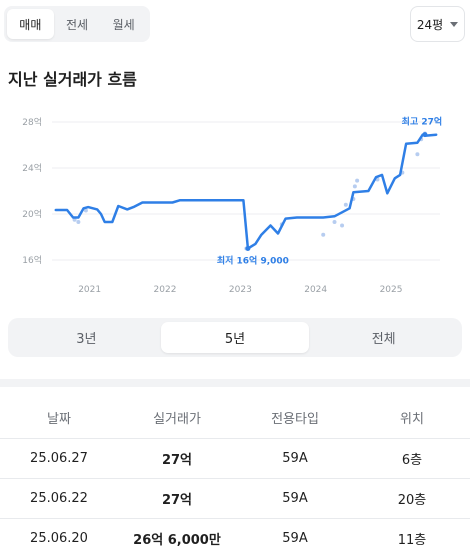  What do you see at coordinates (32, 260) in the screenshot?
I see `y-tick-label: 16억` at bounding box center [32, 260].